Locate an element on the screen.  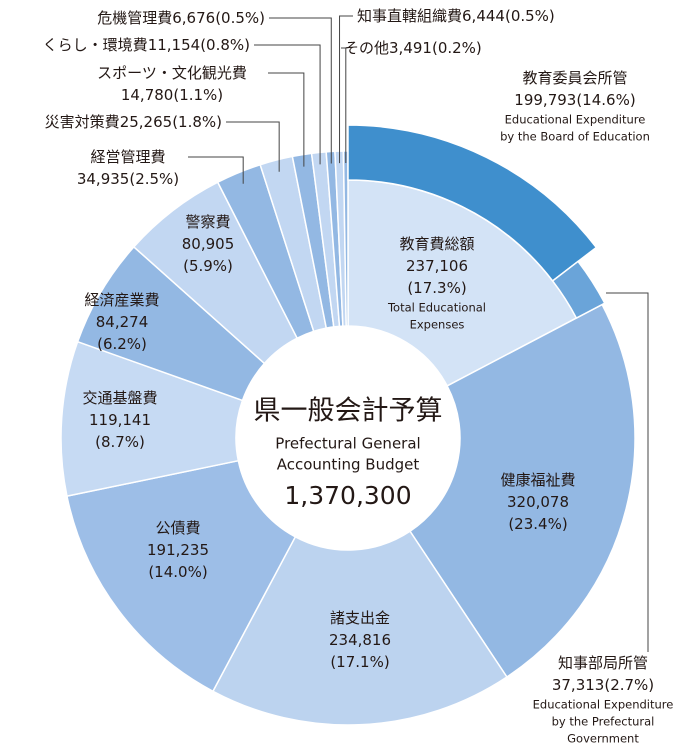
segment-label: (14.0%) is located at coordinates (177, 572).